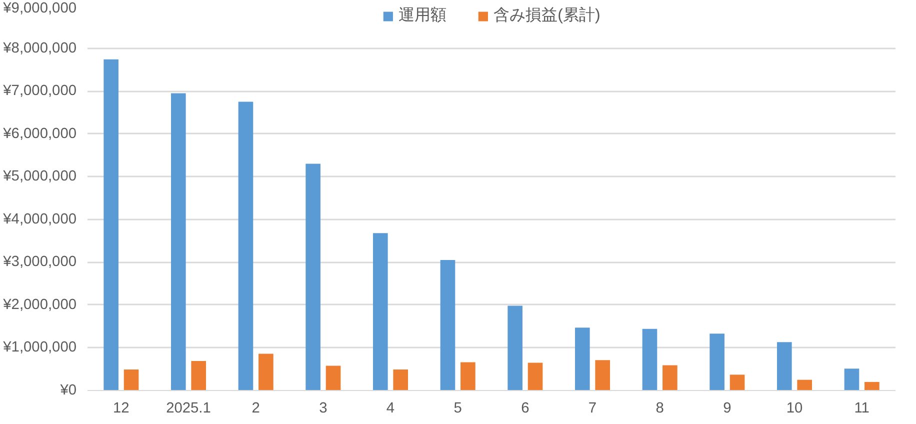 The height and width of the screenshot is (424, 916). Describe the element at coordinates (727, 408) in the screenshot. I see `x-tick-label: 9` at that location.